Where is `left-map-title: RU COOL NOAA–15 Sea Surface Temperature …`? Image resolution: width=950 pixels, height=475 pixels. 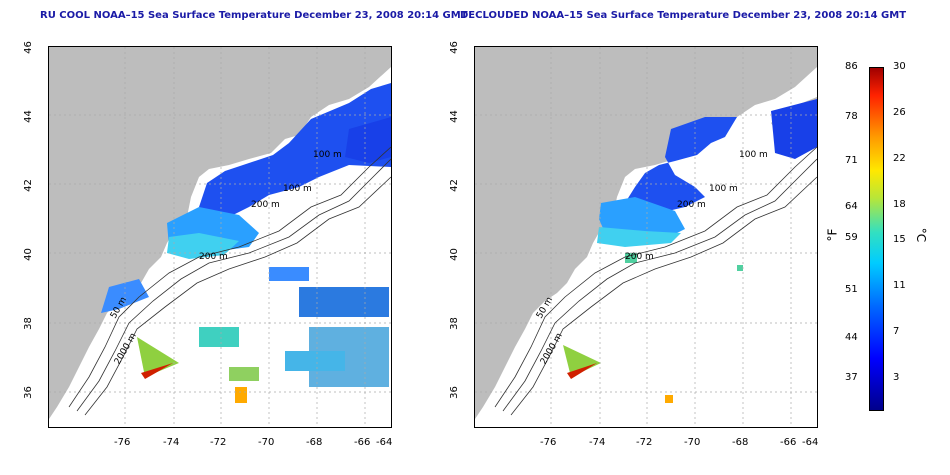 left-map-title: RU COOL NOAA–15 Sea Surface Temperature … is located at coordinates (254, 15).